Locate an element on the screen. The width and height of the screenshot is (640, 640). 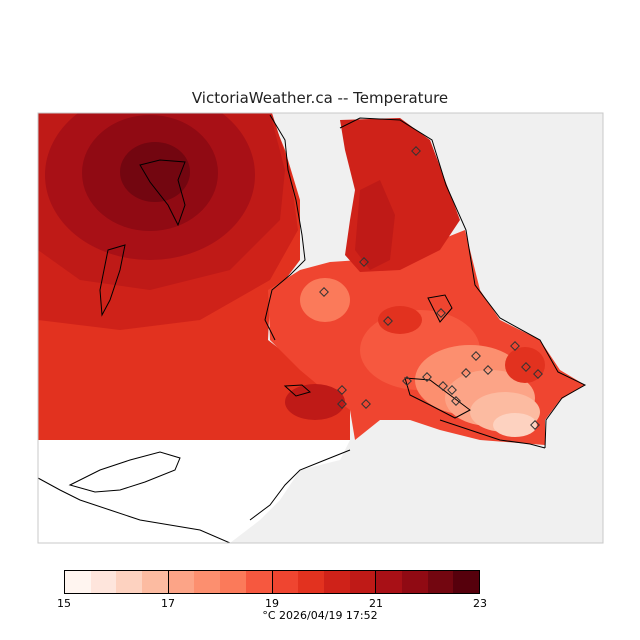
colorbar is located at coordinates (272, 582).